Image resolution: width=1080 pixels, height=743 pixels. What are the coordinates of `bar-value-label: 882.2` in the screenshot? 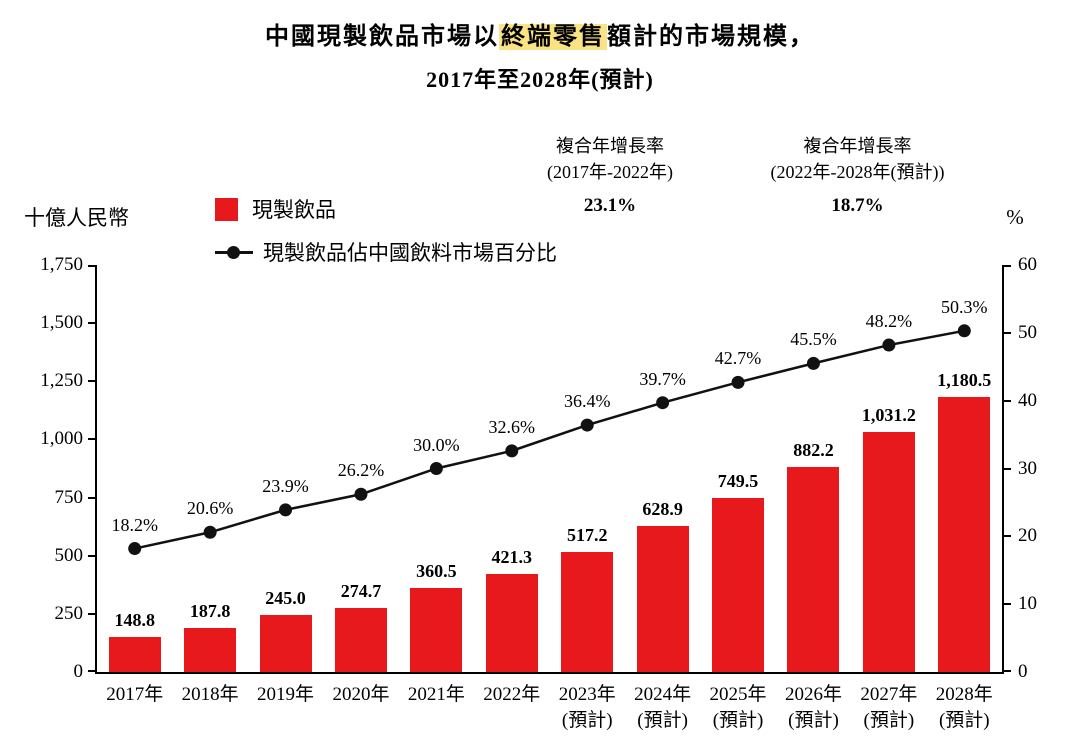 It's located at (813, 449).